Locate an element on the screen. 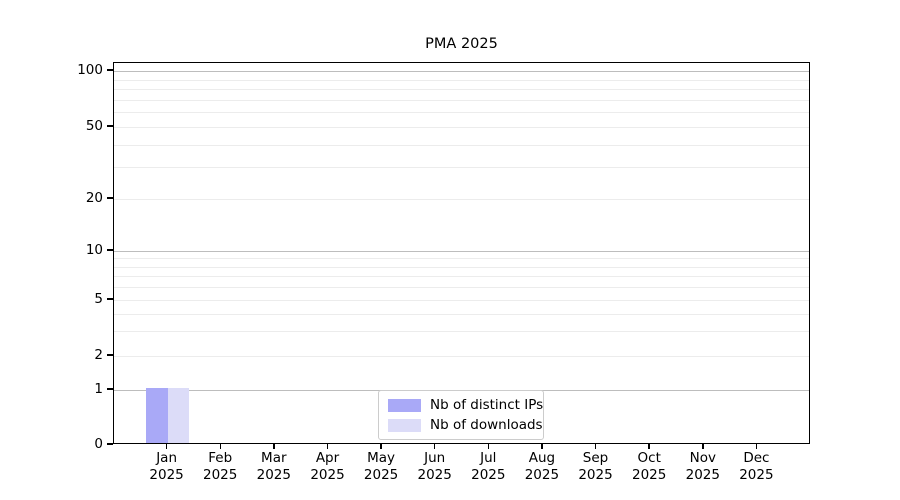  x-tick-mark-nov is located at coordinates (703, 446).